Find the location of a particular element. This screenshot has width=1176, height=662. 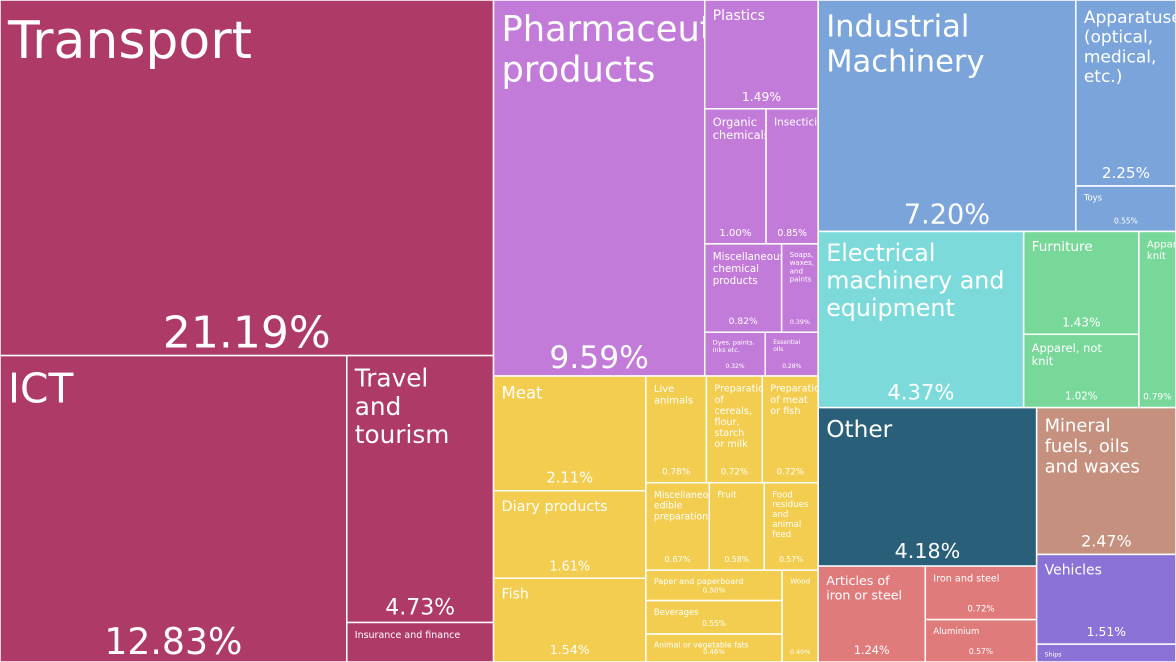

tile-label-line: Insurance and finance is located at coordinates (408, 635).